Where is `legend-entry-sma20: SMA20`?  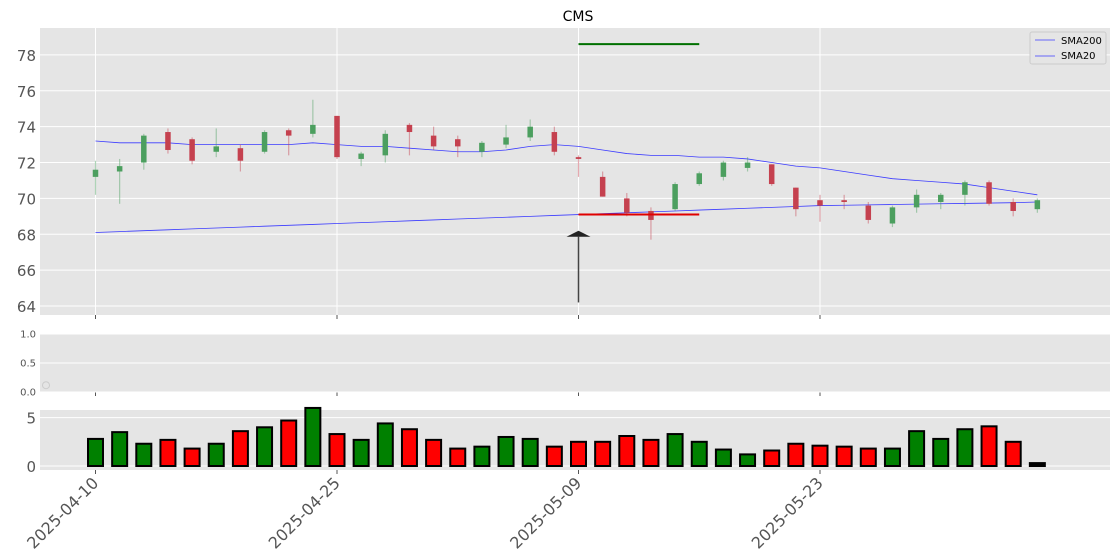 legend-entry-sma20: SMA20 is located at coordinates (1078, 56).